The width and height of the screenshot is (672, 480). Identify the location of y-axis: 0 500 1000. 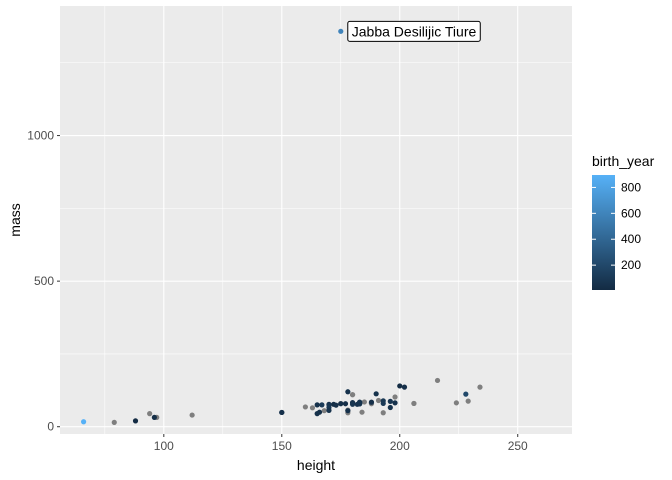
(43, 281).